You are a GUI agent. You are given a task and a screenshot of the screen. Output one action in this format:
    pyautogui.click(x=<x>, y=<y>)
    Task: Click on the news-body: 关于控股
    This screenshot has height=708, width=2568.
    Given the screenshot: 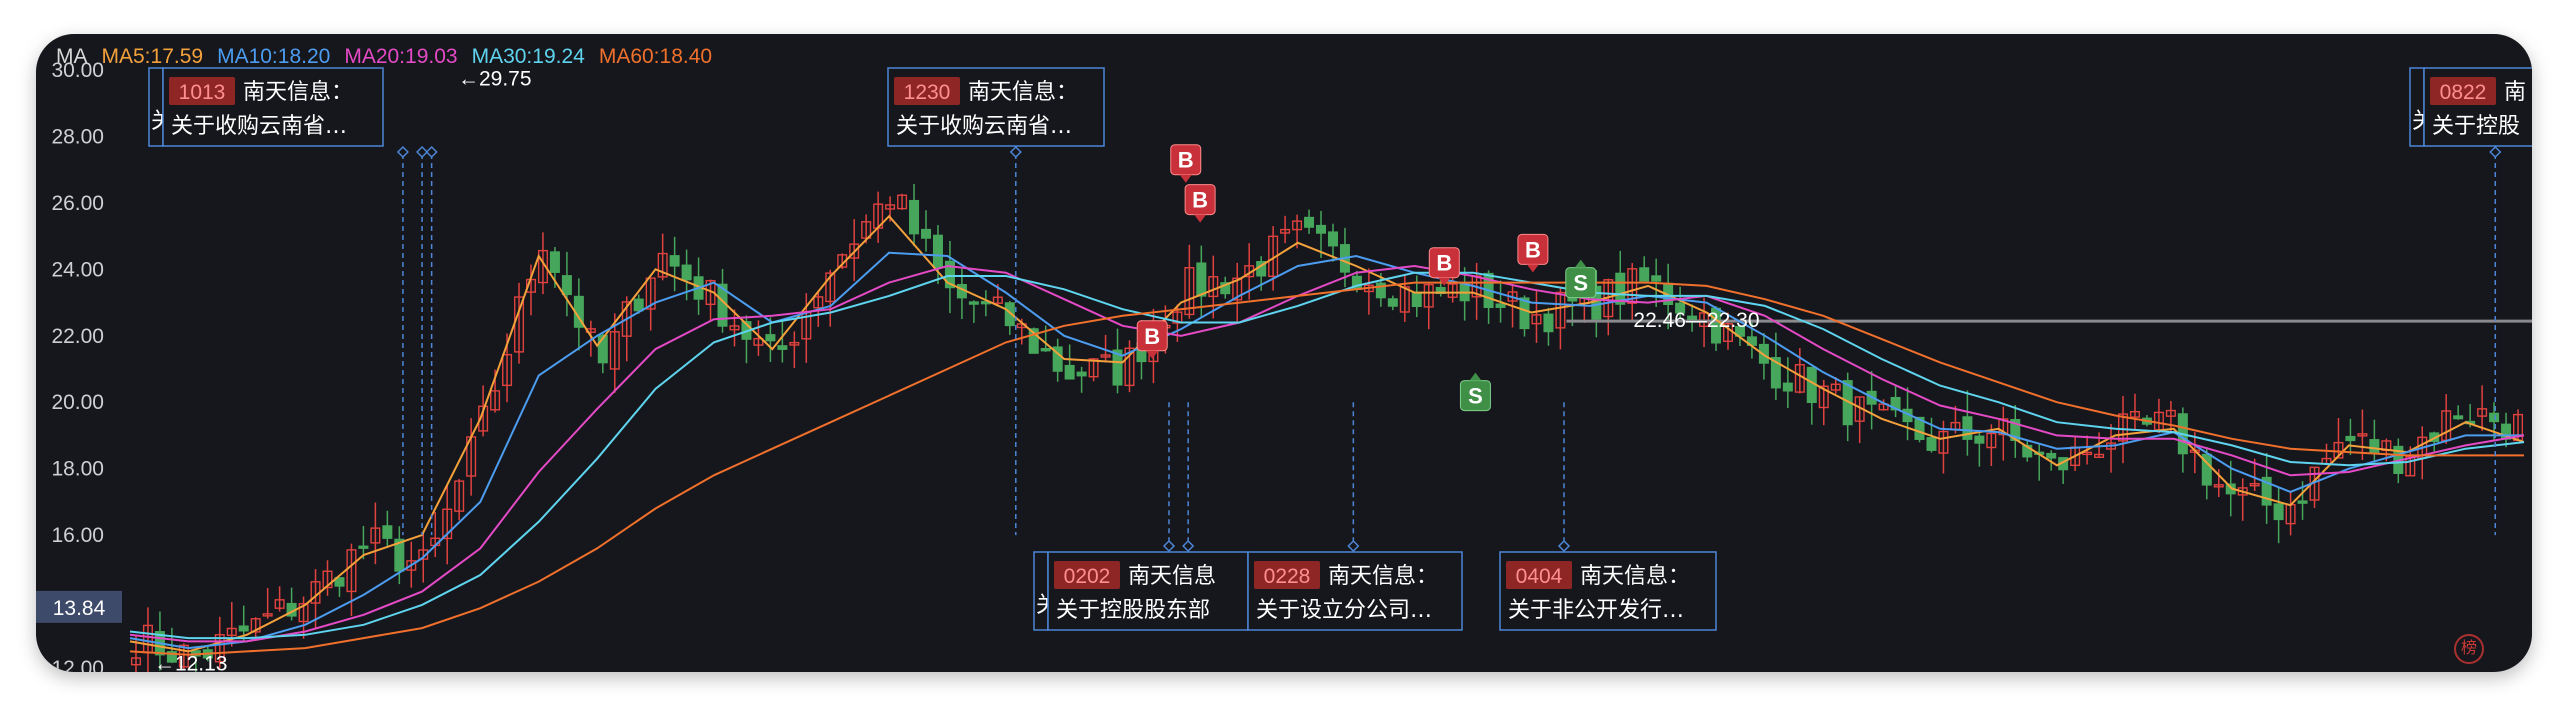 What is the action you would take?
    pyautogui.click(x=2476, y=126)
    